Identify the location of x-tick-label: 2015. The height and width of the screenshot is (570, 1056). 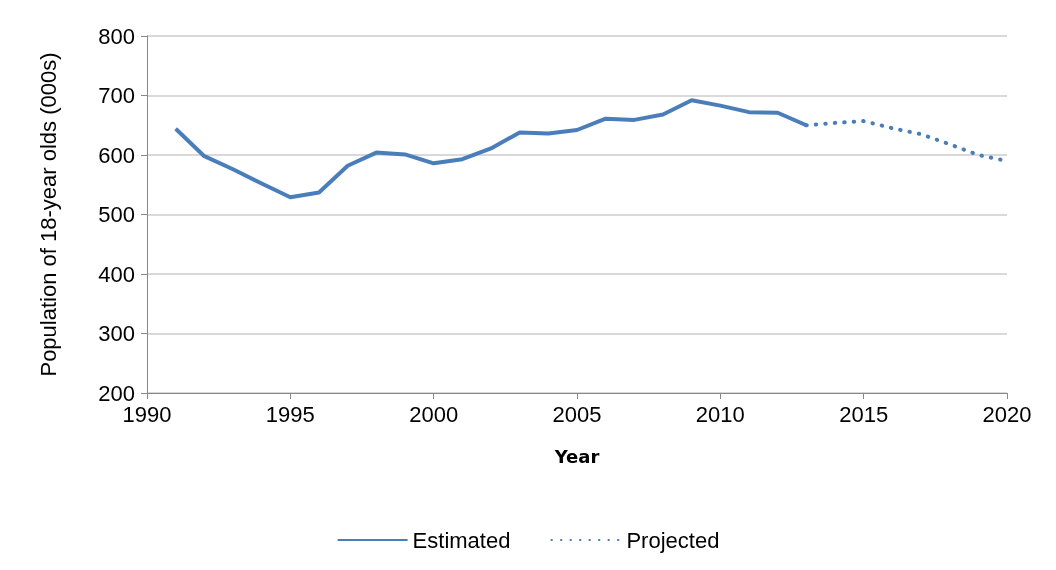
(864, 414).